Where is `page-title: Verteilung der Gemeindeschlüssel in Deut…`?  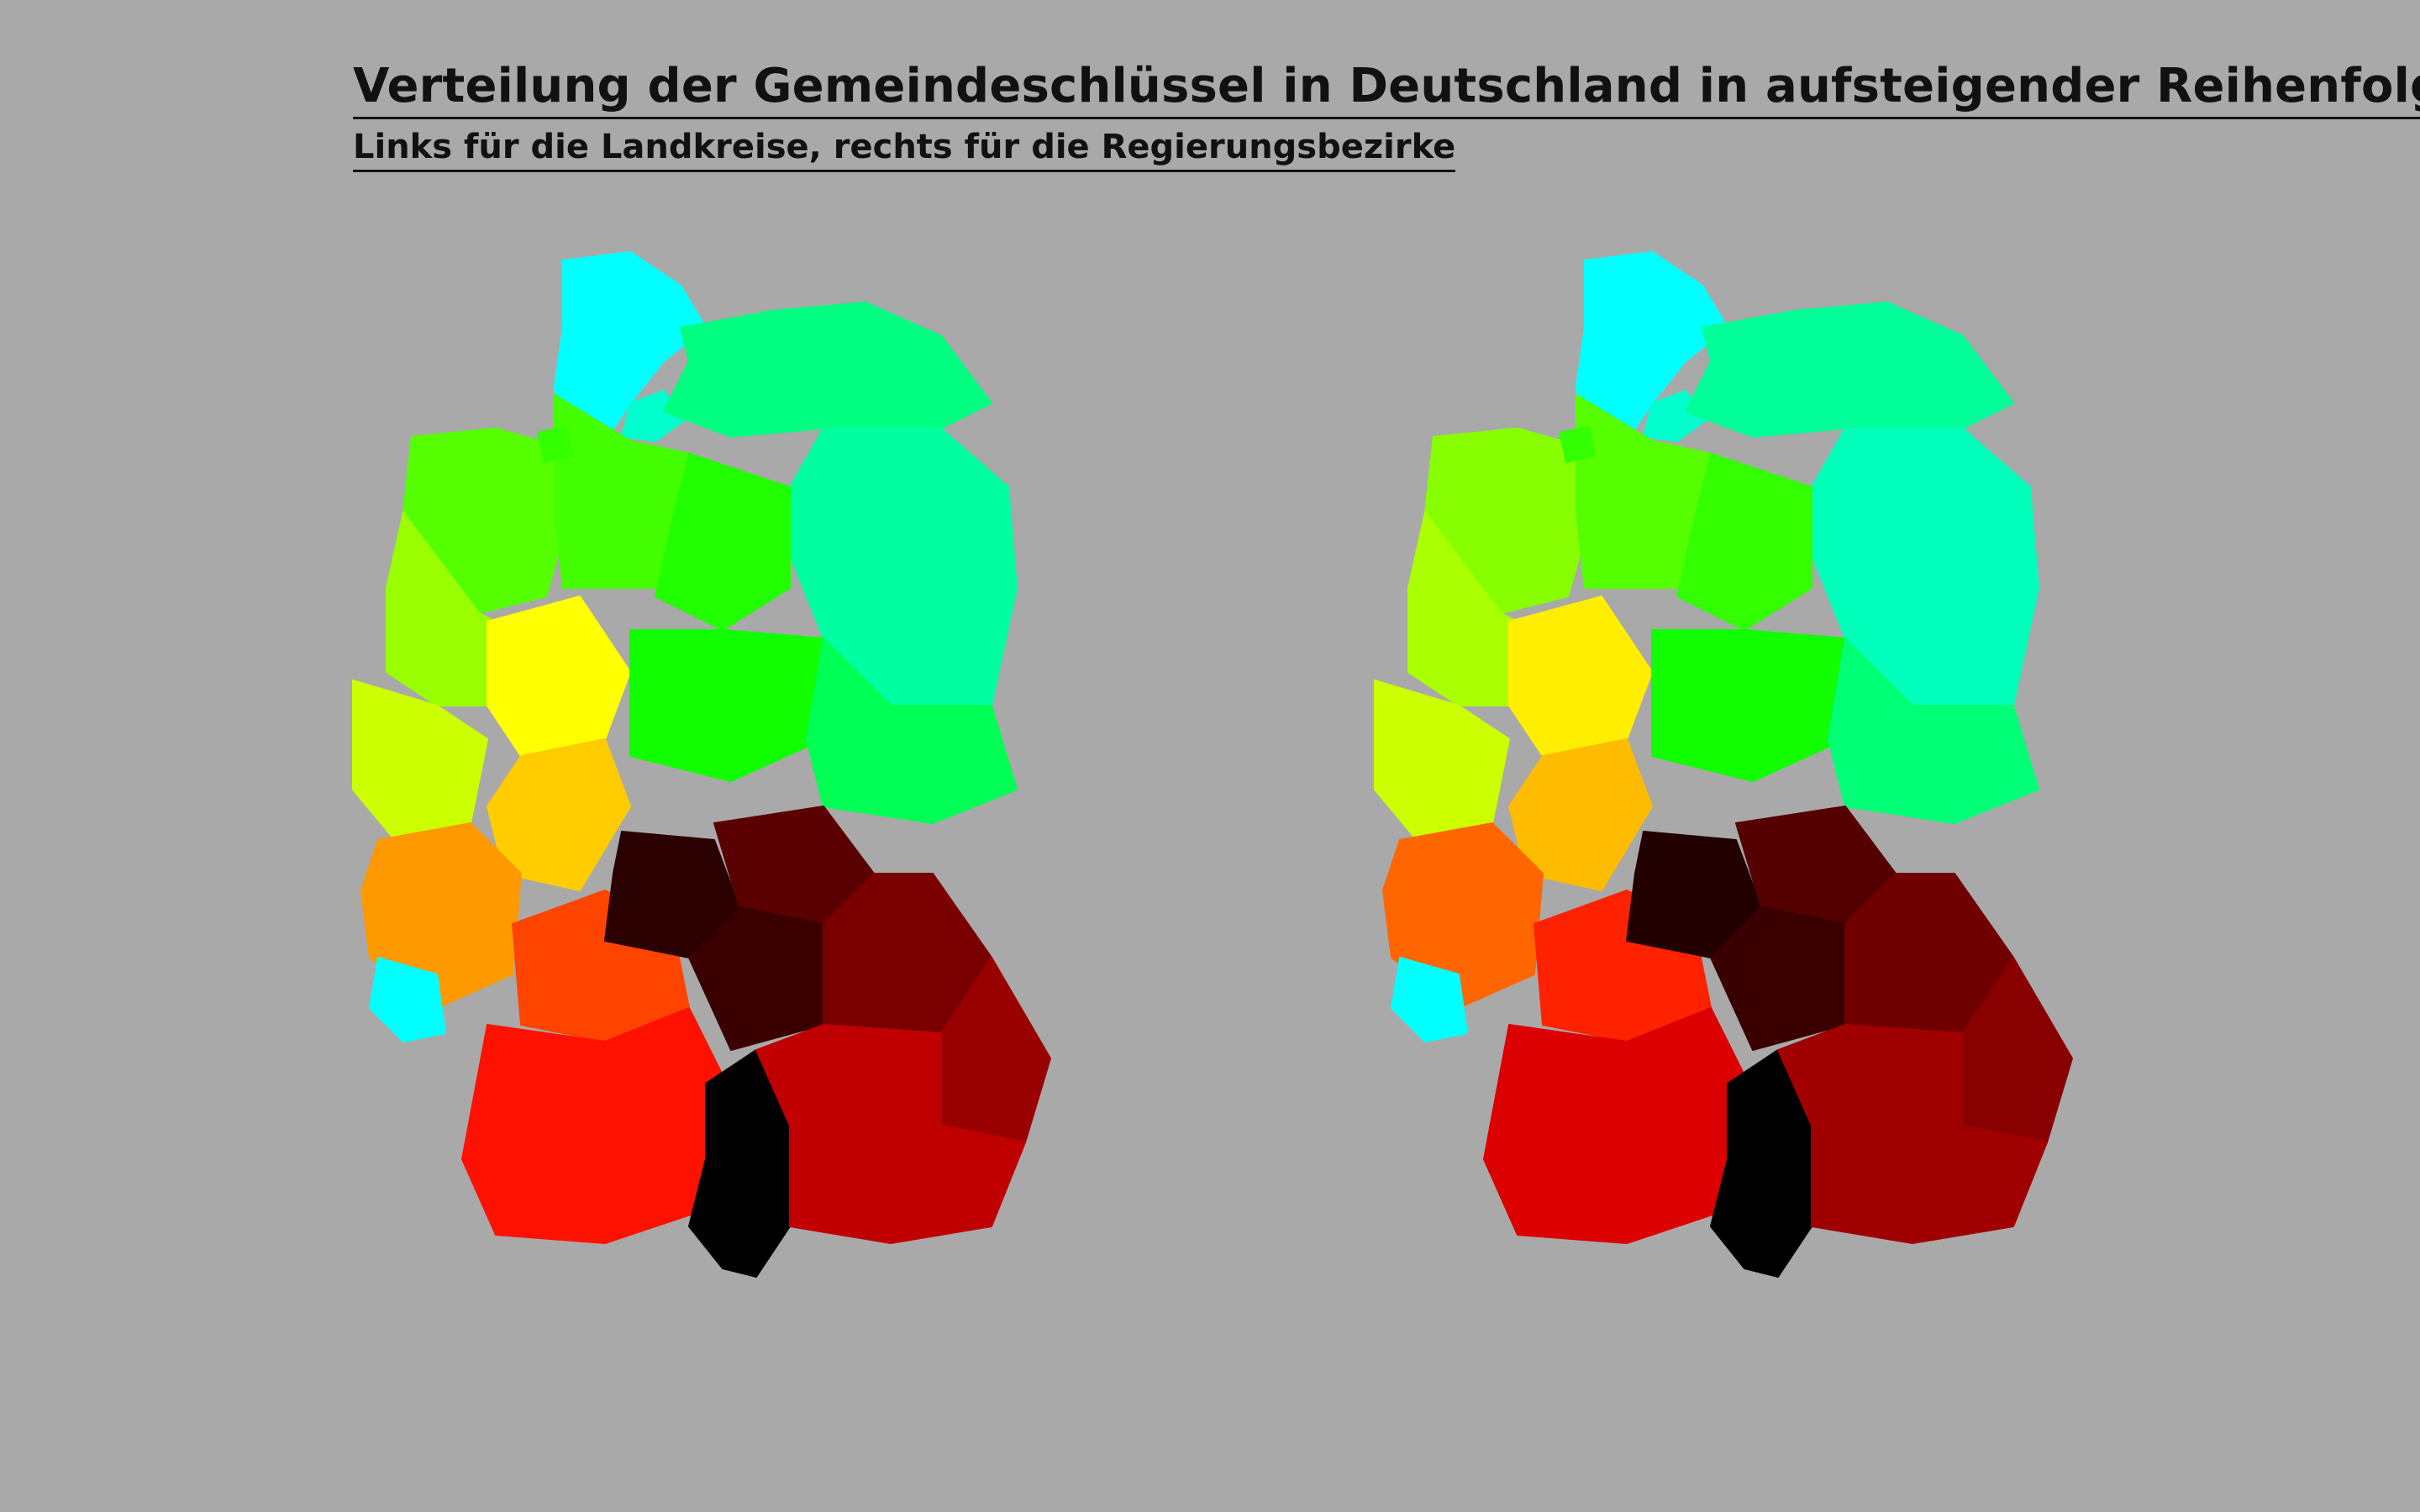
page-title: Verteilung der Gemeindeschlüssel in Deut… is located at coordinates (1386, 89).